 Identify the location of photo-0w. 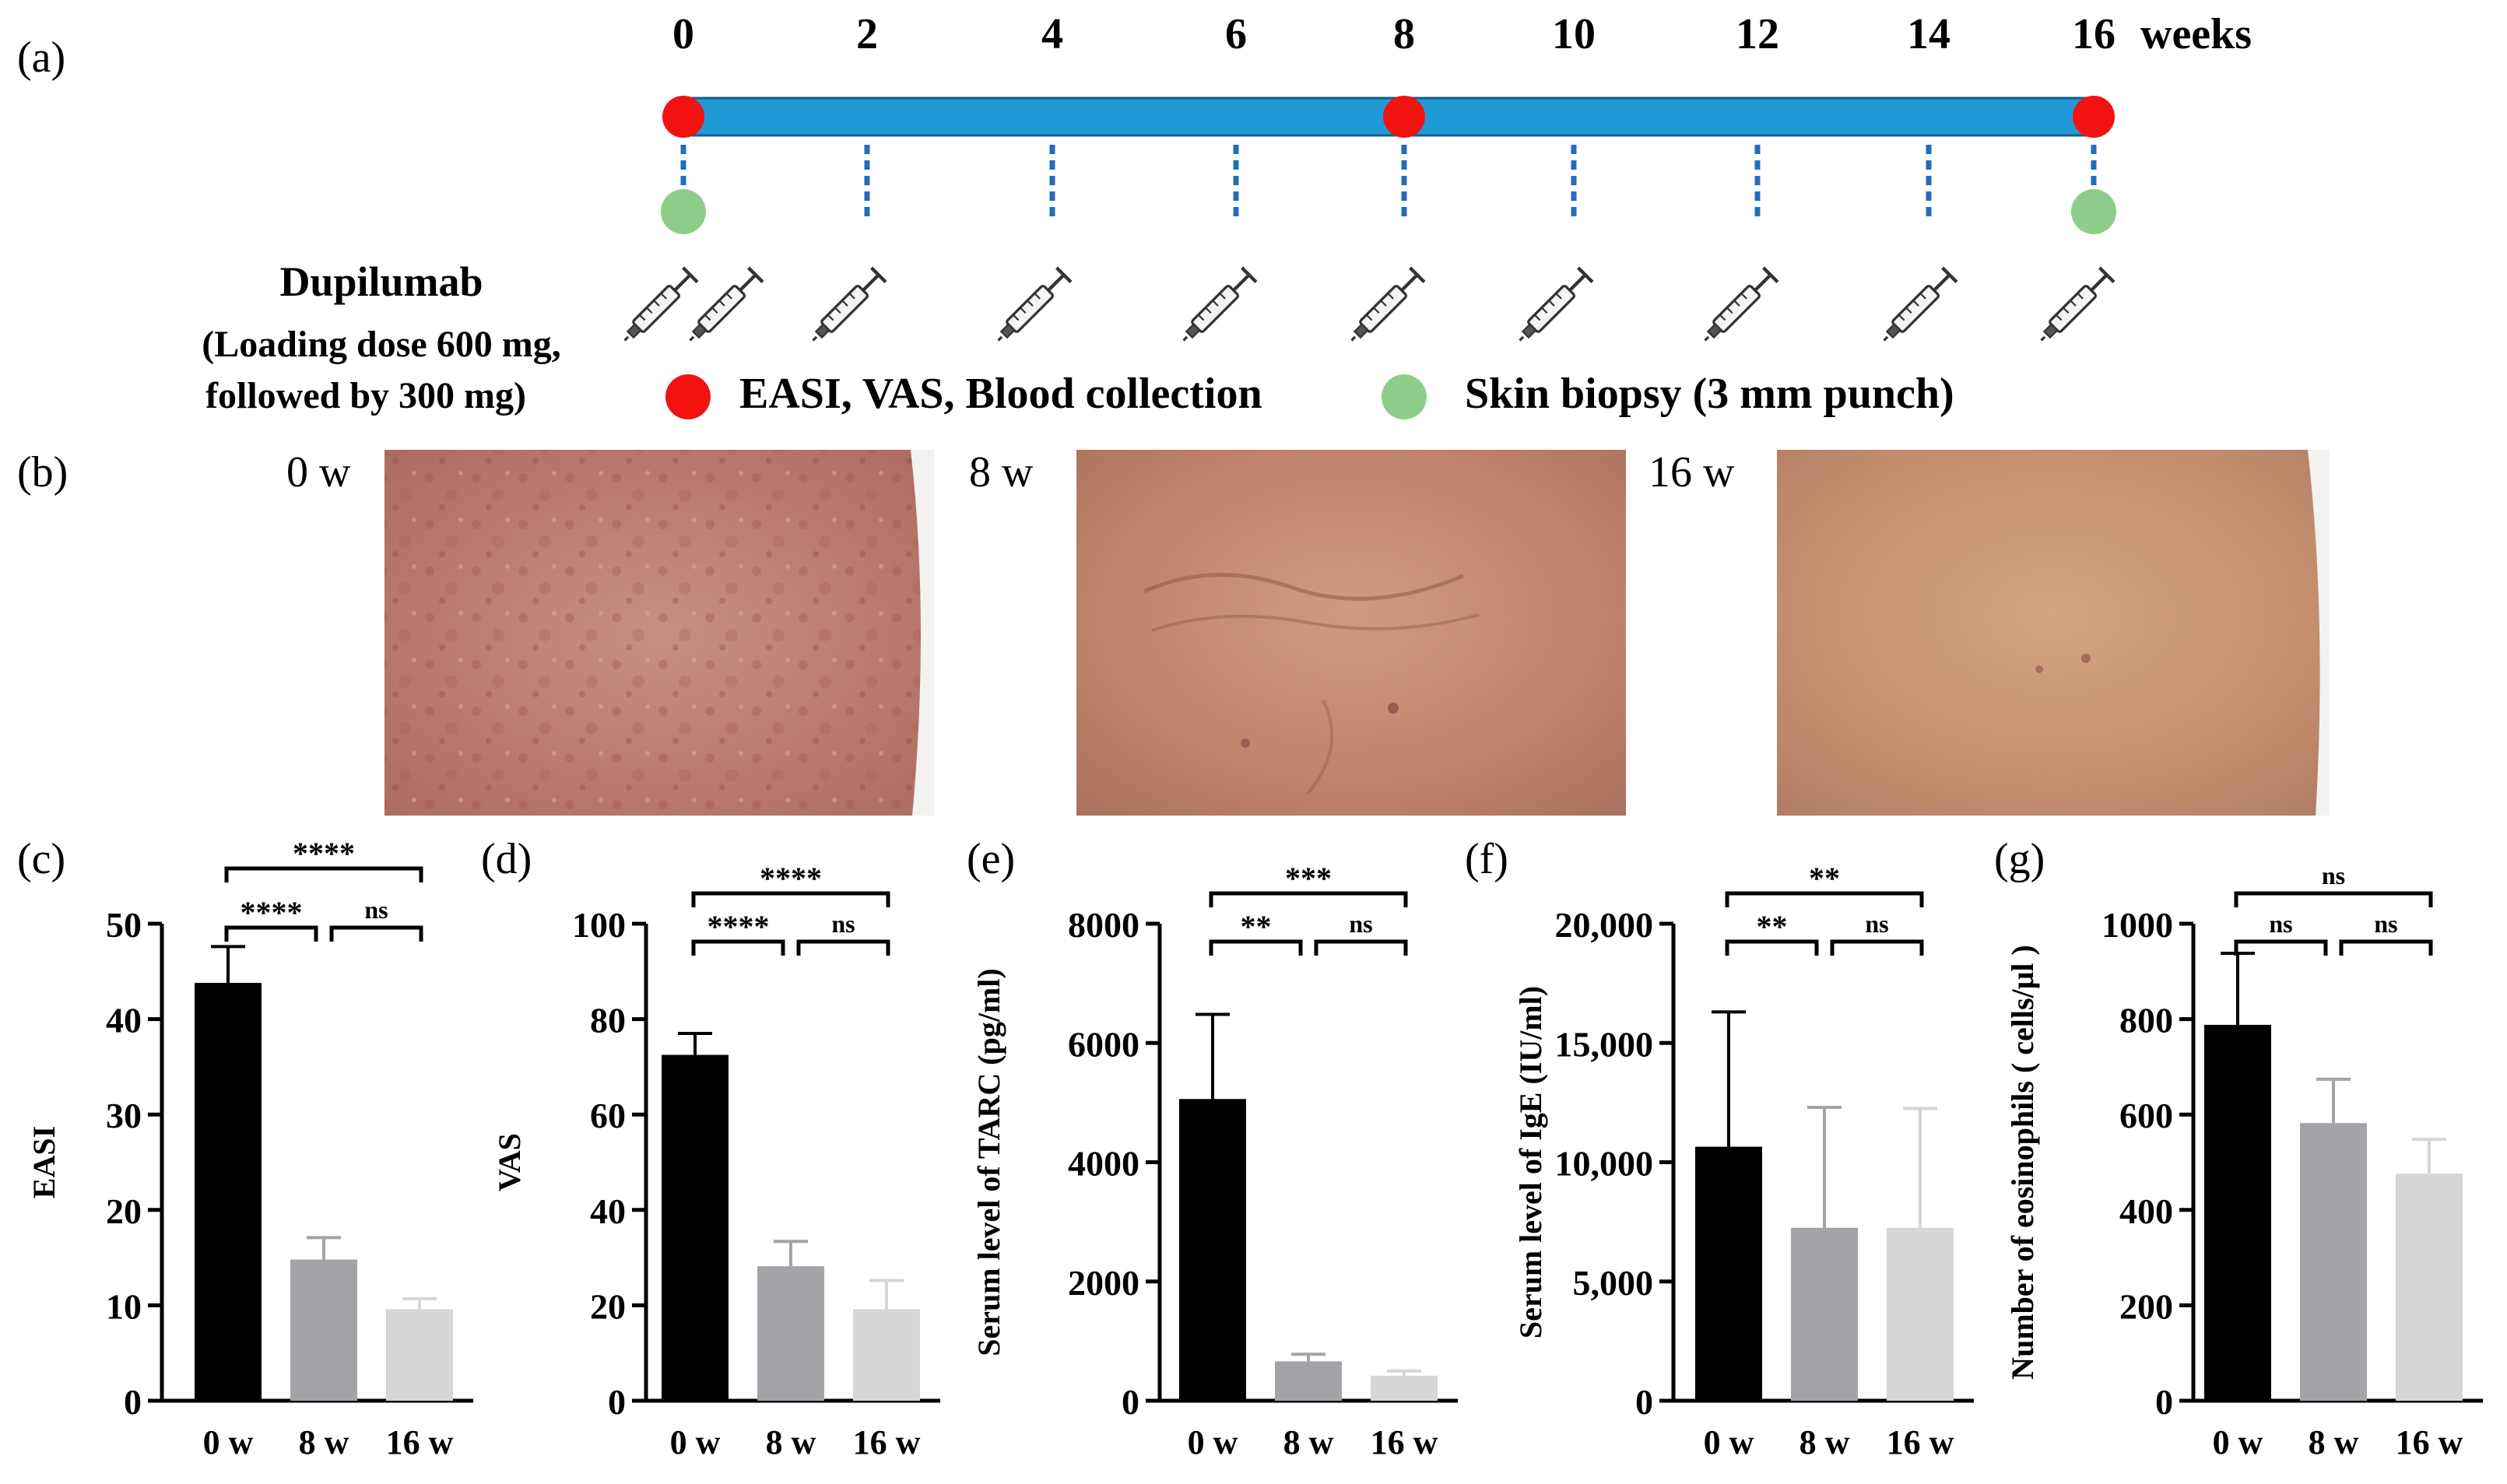
(659, 633).